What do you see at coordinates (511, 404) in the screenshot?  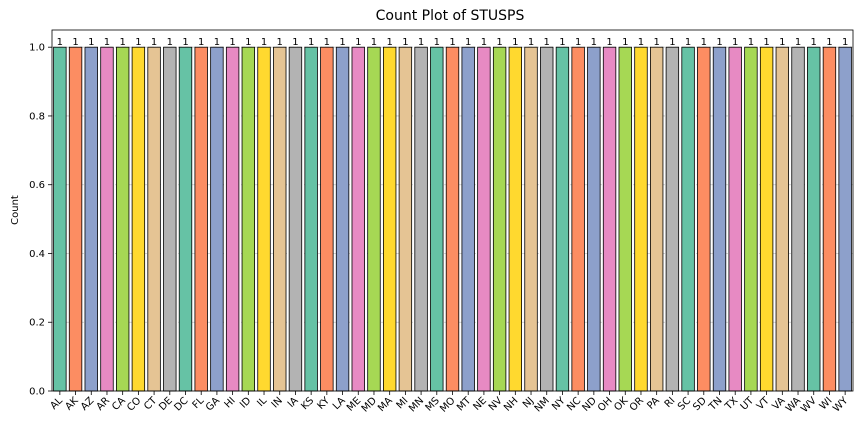 I see `x-tick-label: NH` at bounding box center [511, 404].